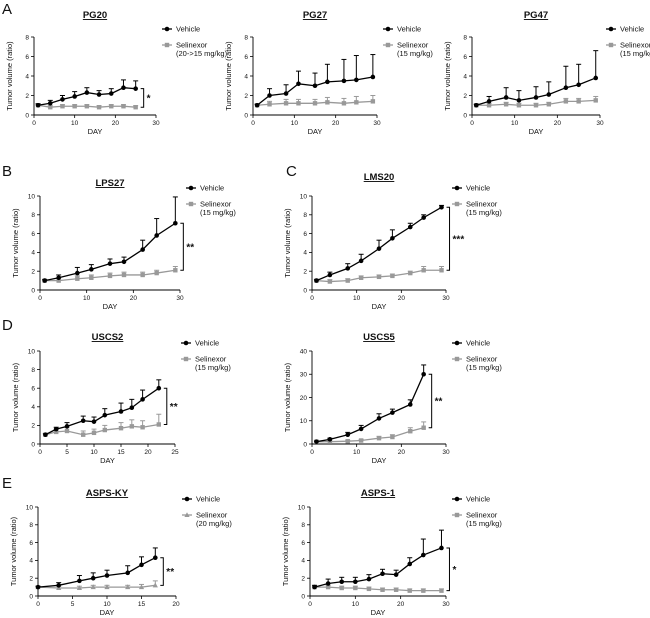 The width and height of the screenshot is (650, 618). I want to click on legend-label: Vehicle, so click(632, 29).